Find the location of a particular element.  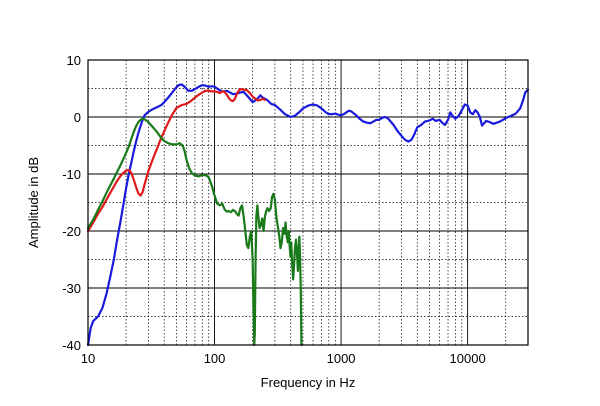

x-tick-label: 100 is located at coordinates (215, 358).